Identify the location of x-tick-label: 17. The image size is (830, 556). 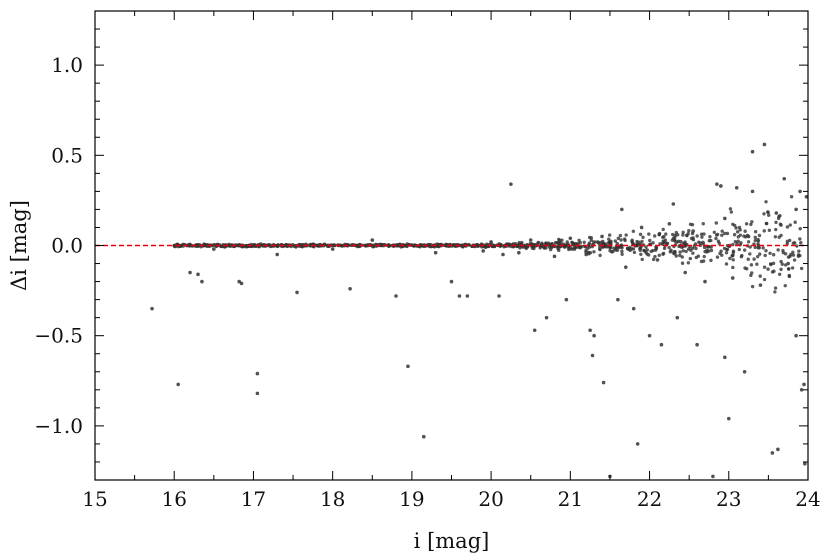
(253, 499).